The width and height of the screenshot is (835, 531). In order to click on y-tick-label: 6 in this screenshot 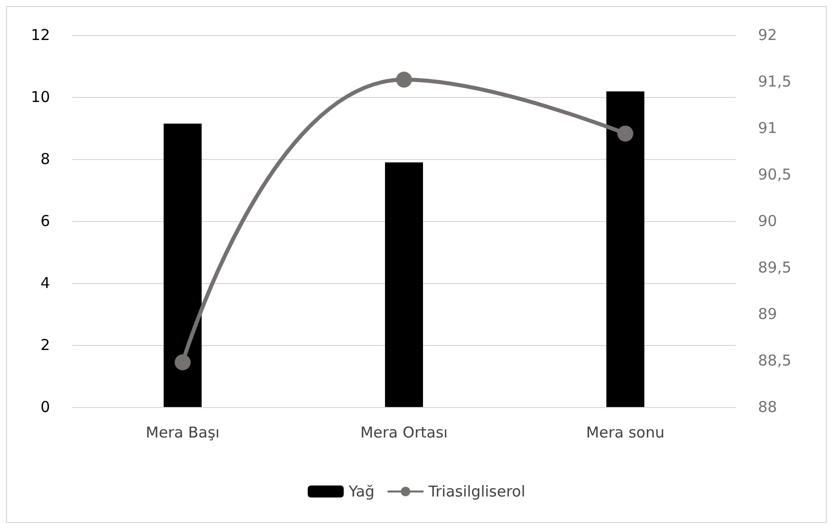, I will do `click(45, 221)`.